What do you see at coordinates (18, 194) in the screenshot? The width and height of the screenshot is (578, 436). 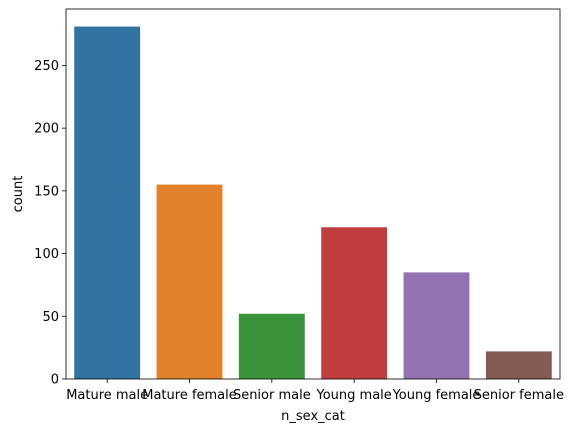 I see `y-axis-label: count` at bounding box center [18, 194].